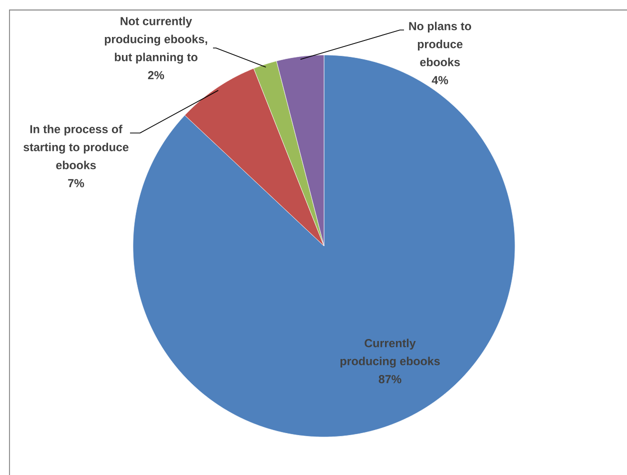 This screenshot has height=475, width=627. I want to click on slice-label: In the process of starting to produce ebooks, so click(76, 147).